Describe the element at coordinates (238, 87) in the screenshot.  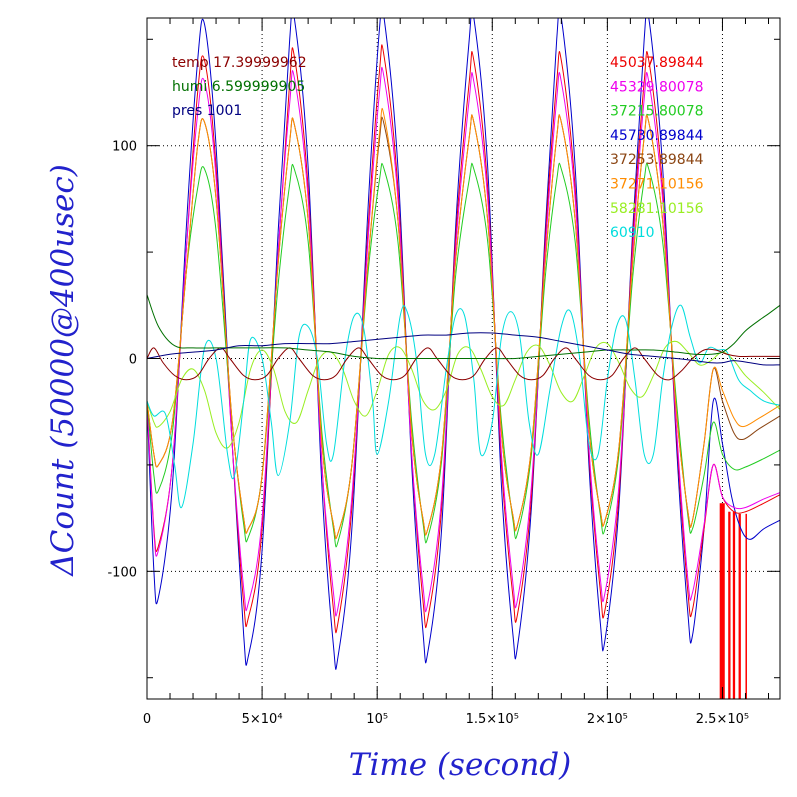
I see `legend-left-entry: humi 6.599999905` at that location.